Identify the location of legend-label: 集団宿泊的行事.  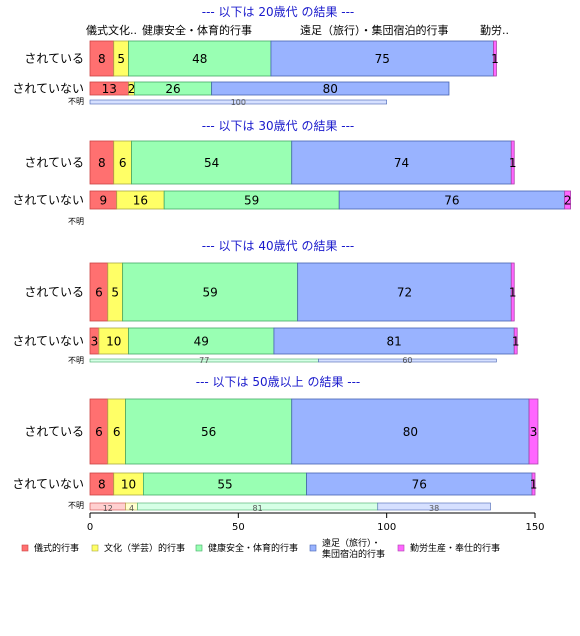
(353, 554).